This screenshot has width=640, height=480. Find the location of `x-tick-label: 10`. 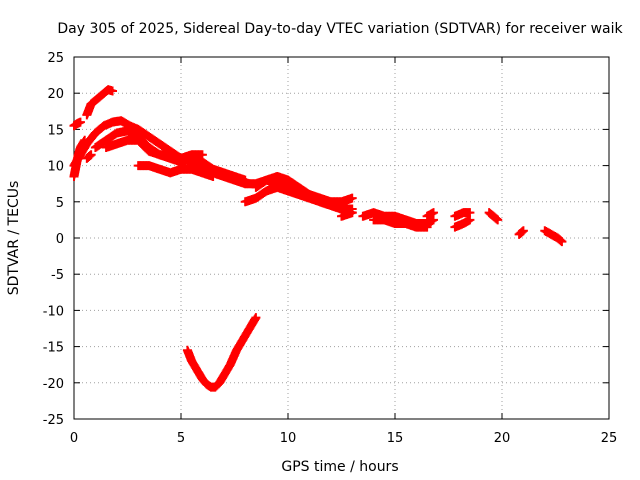

x-tick-label: 10 is located at coordinates (288, 438).